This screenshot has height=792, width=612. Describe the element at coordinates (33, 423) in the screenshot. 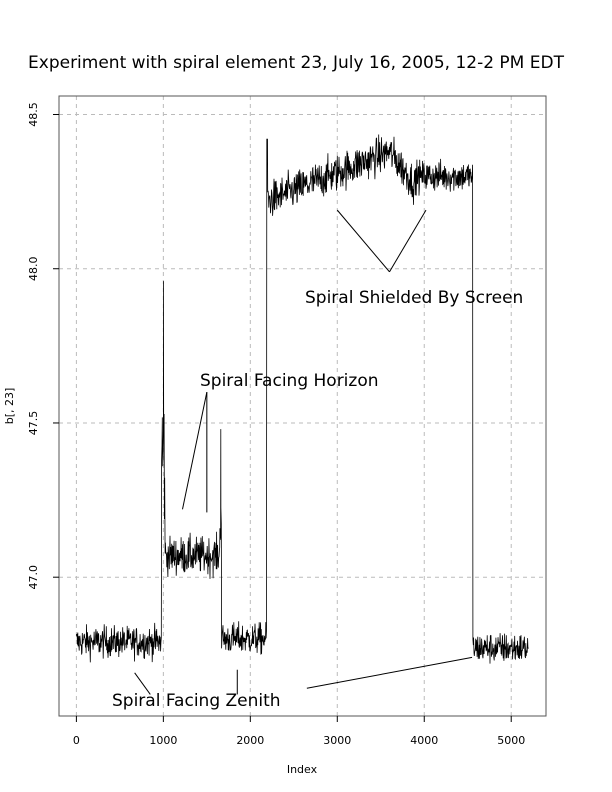

I see `y-tick-label: 47.5` at that location.